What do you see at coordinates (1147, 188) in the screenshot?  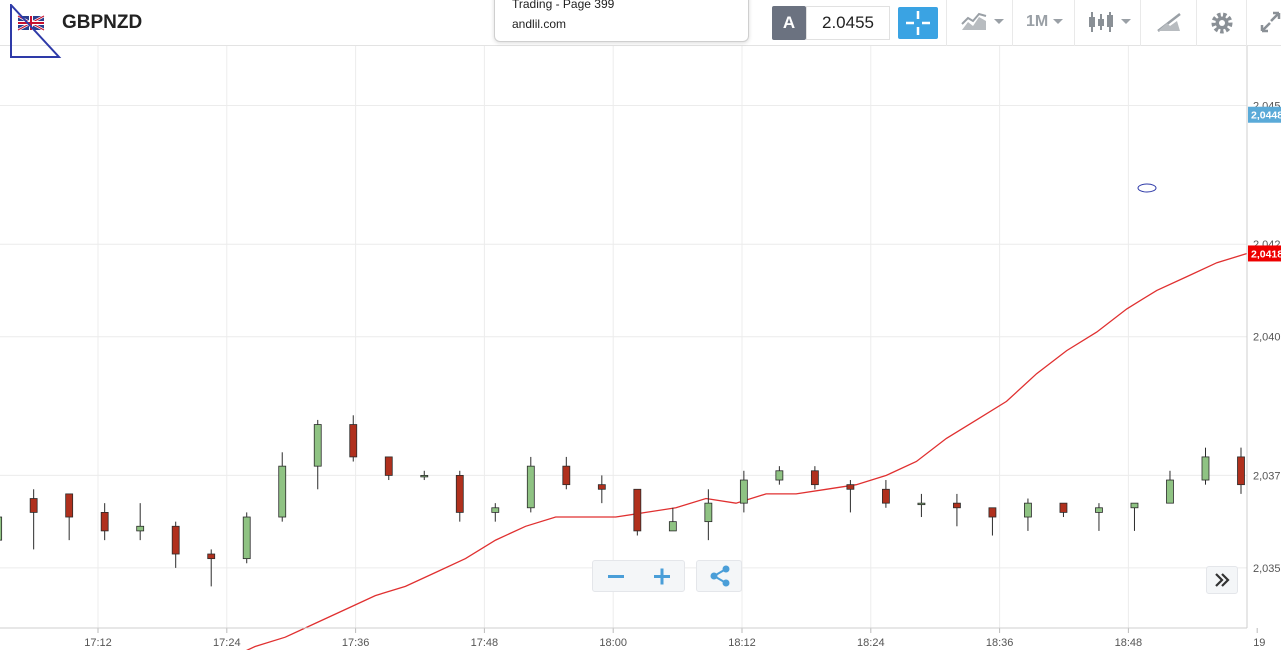 I see `cursor-marker` at bounding box center [1147, 188].